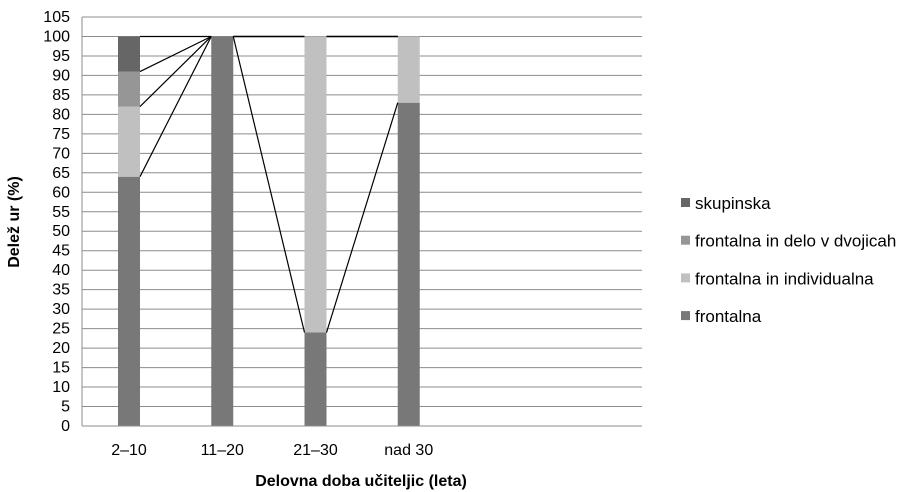  I want to click on y-tick-label: 20, so click(61, 348).